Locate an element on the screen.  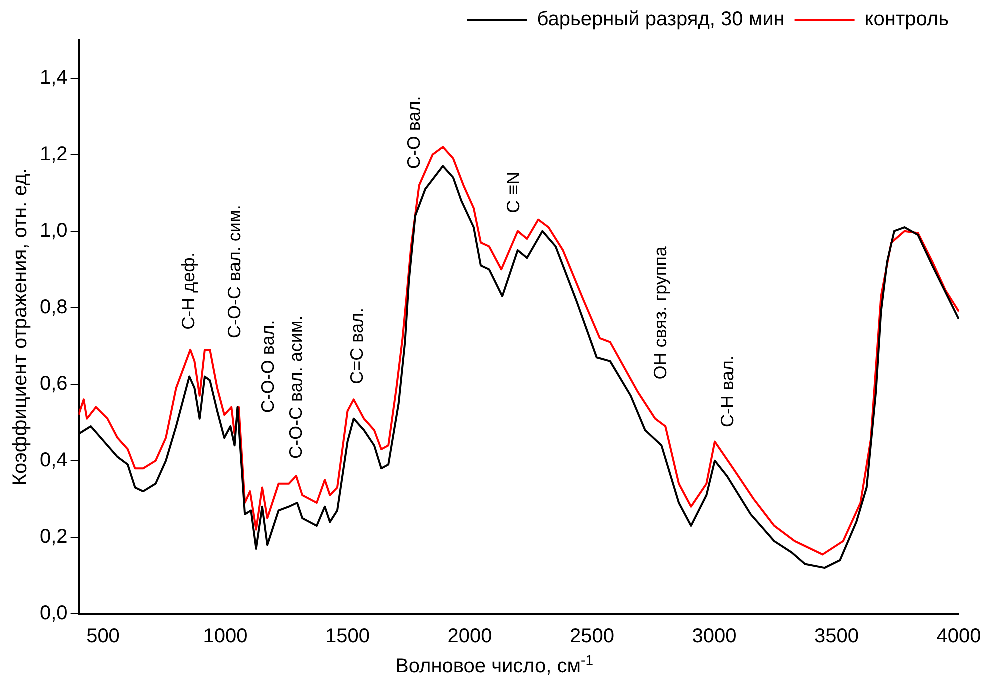
y-tick-label: 0,2 is located at coordinates (54, 537).